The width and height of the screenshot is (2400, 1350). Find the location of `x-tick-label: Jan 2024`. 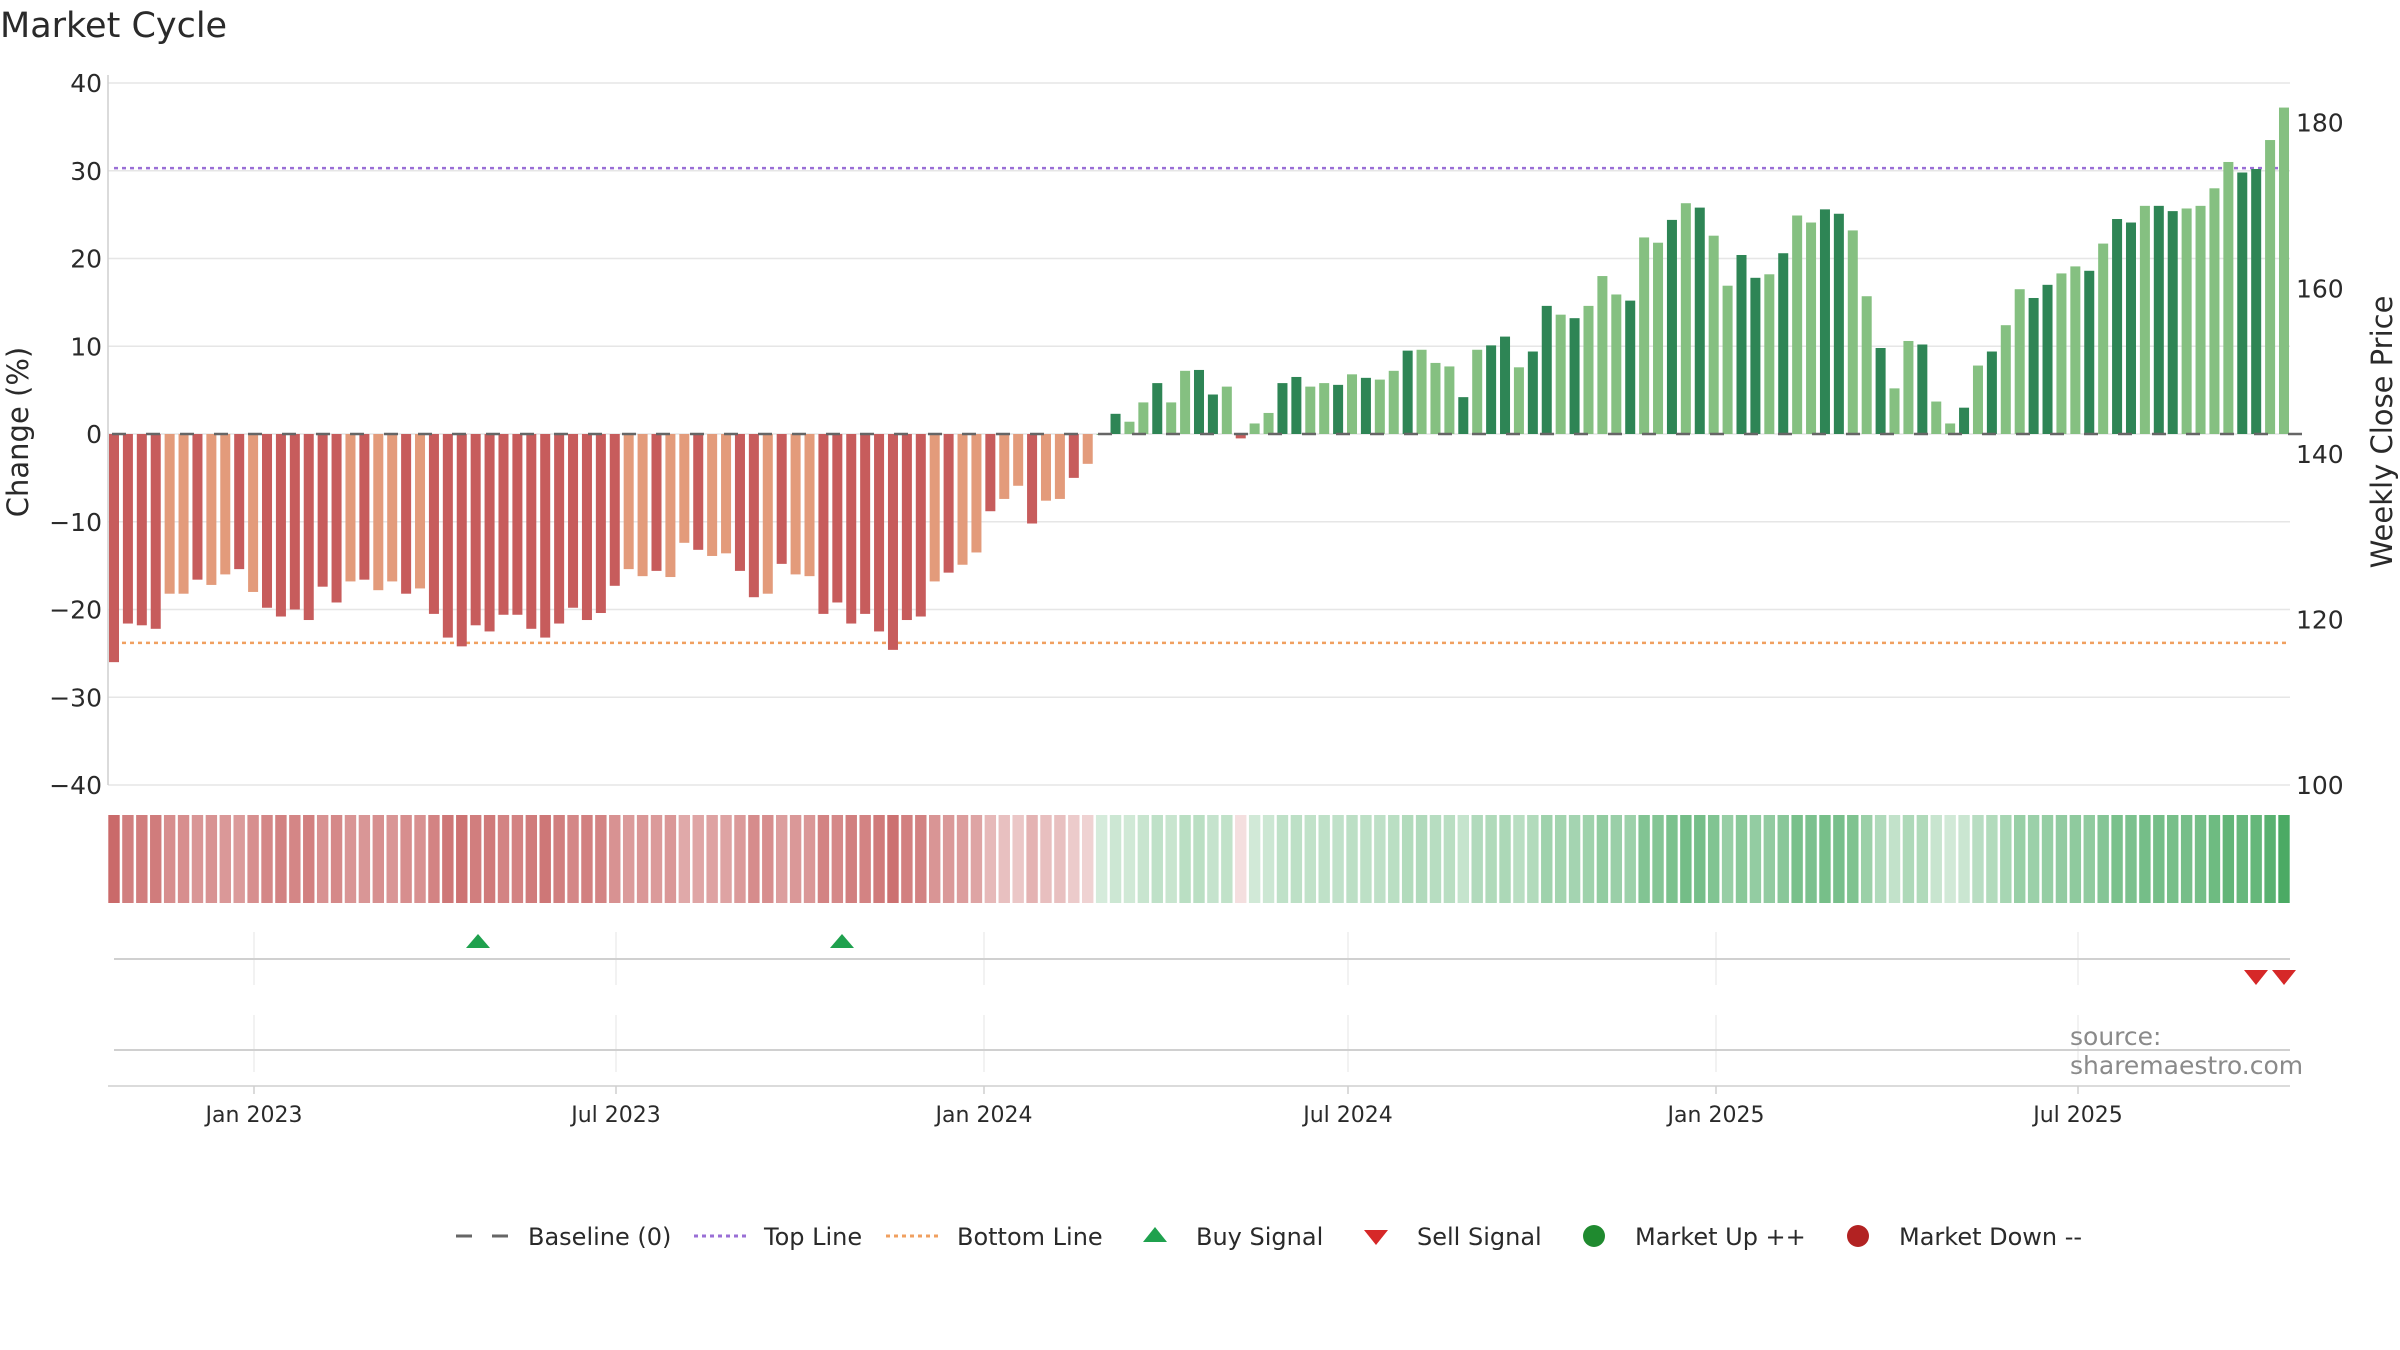

x-tick-label: Jan 2024 is located at coordinates (983, 1115).